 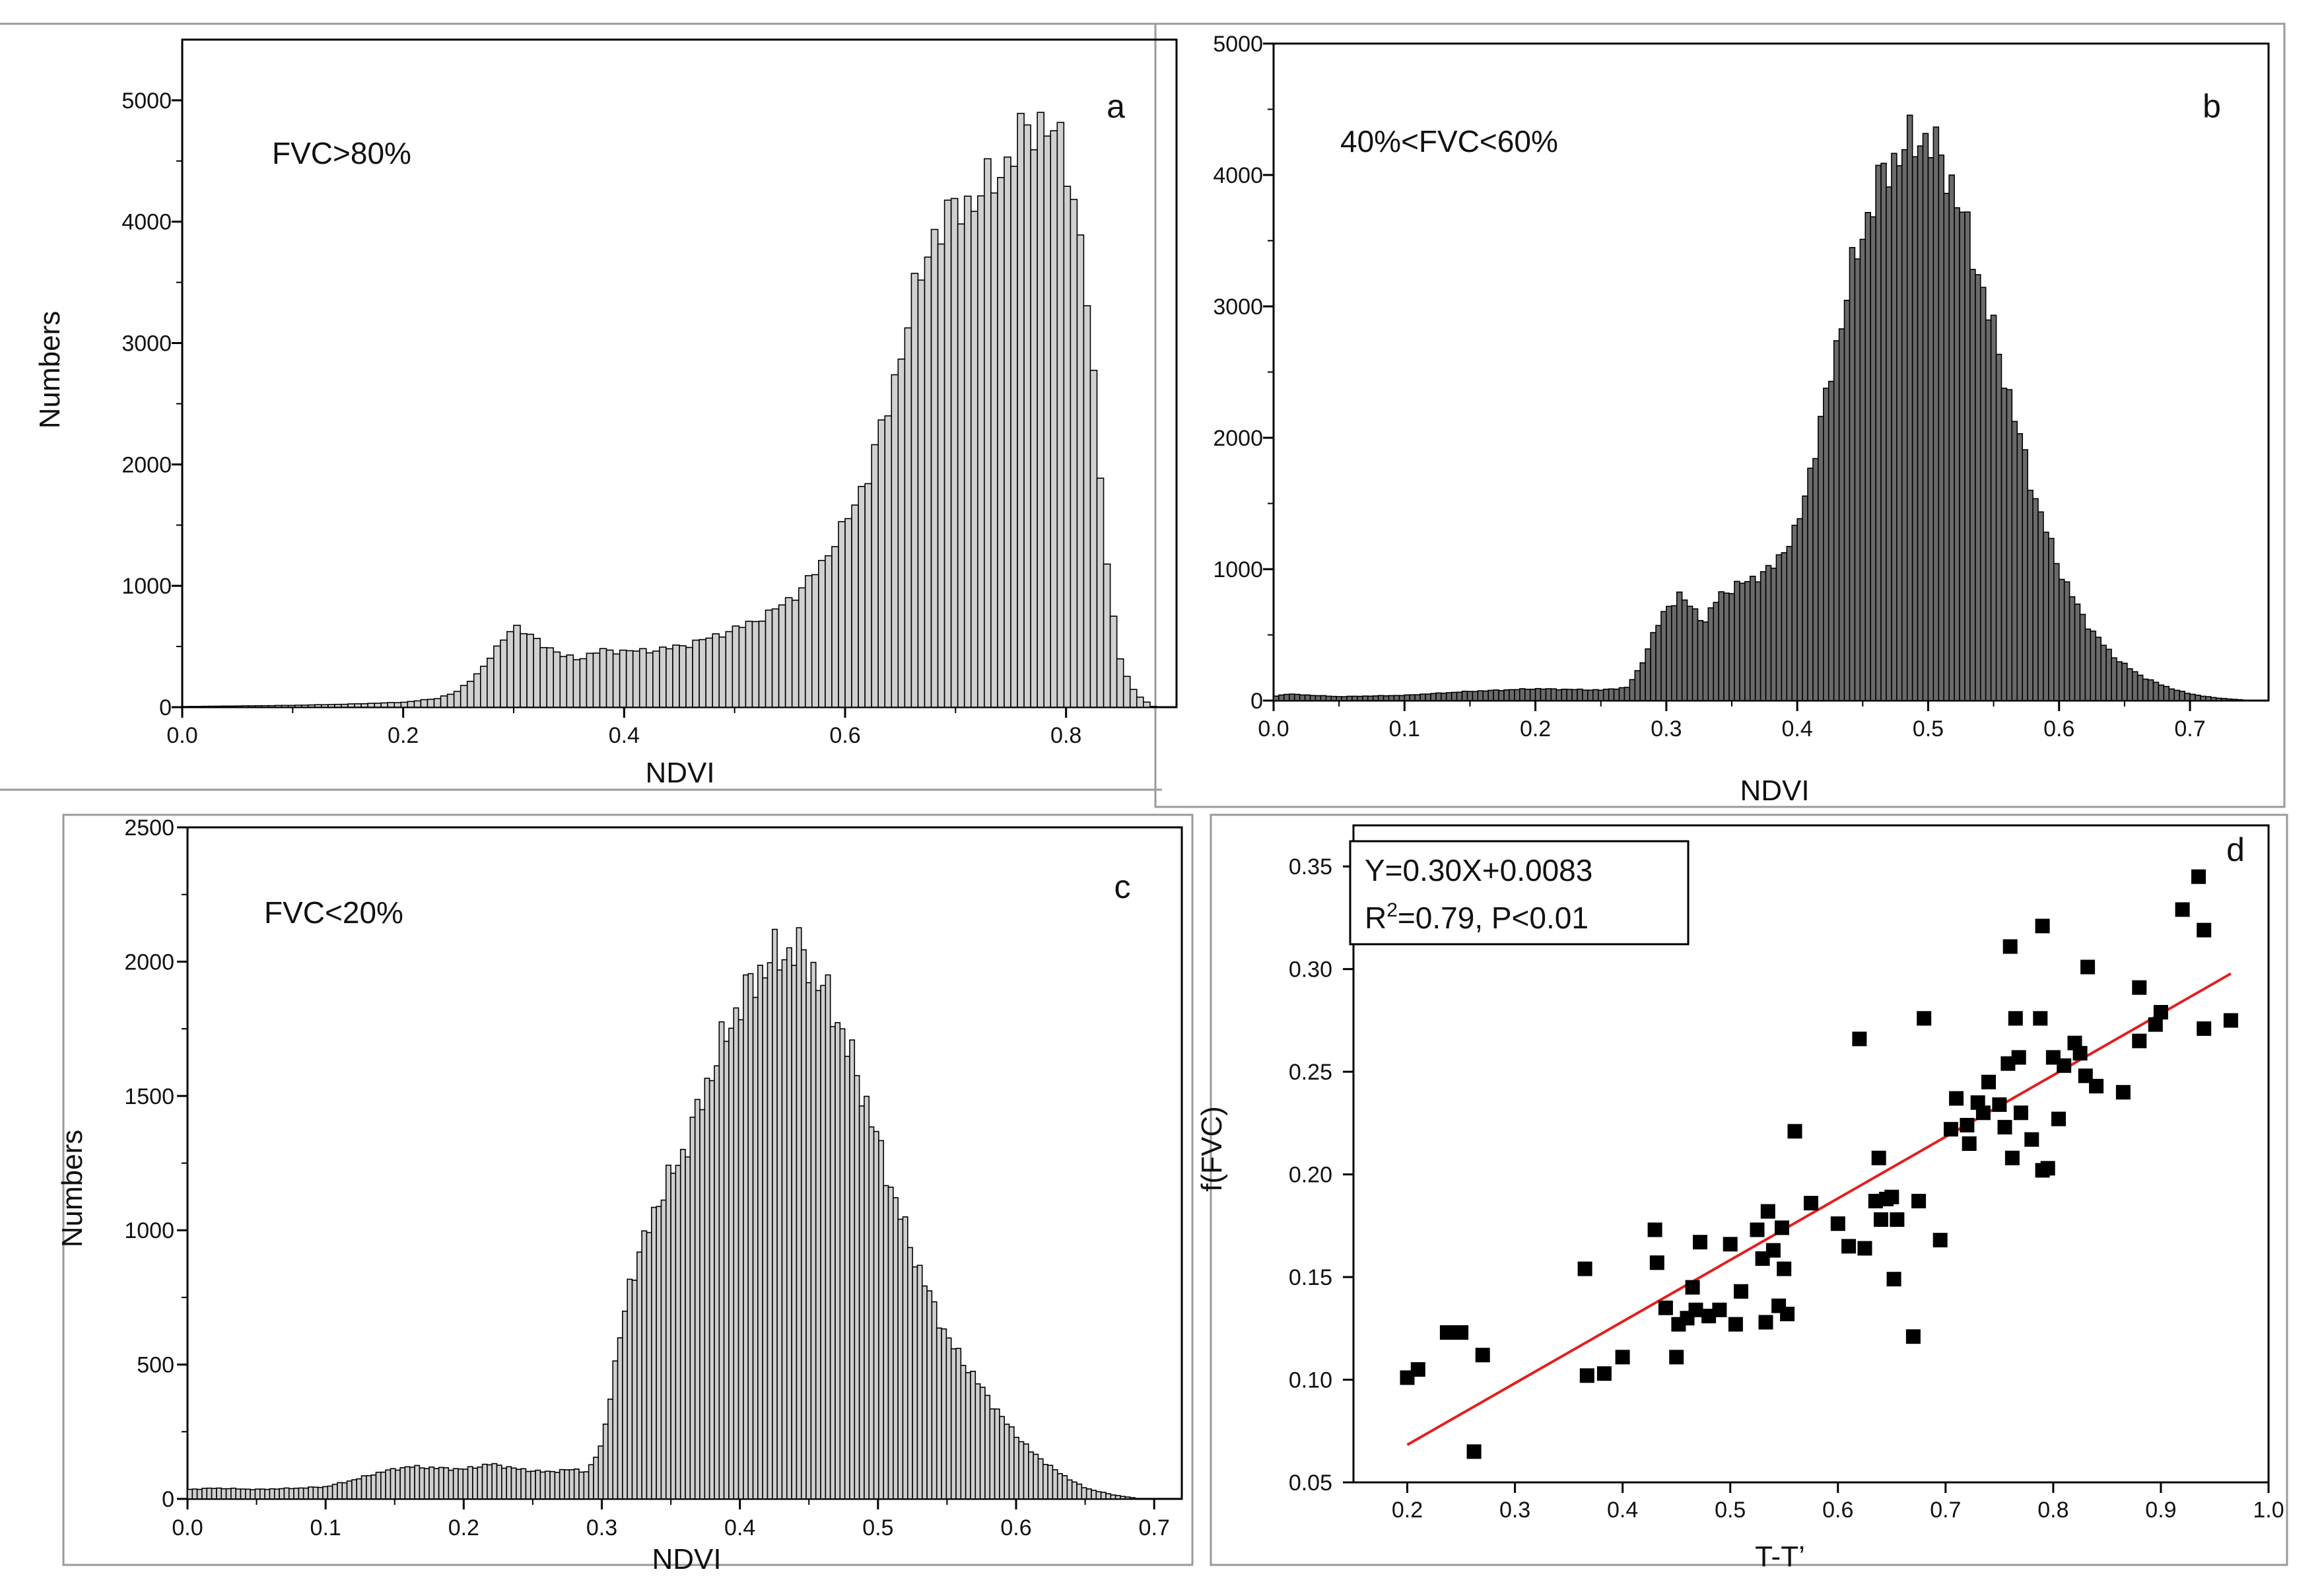 What do you see at coordinates (1775, 791) in the screenshot?
I see `panel-b-x-axis-label: NDVI` at bounding box center [1775, 791].